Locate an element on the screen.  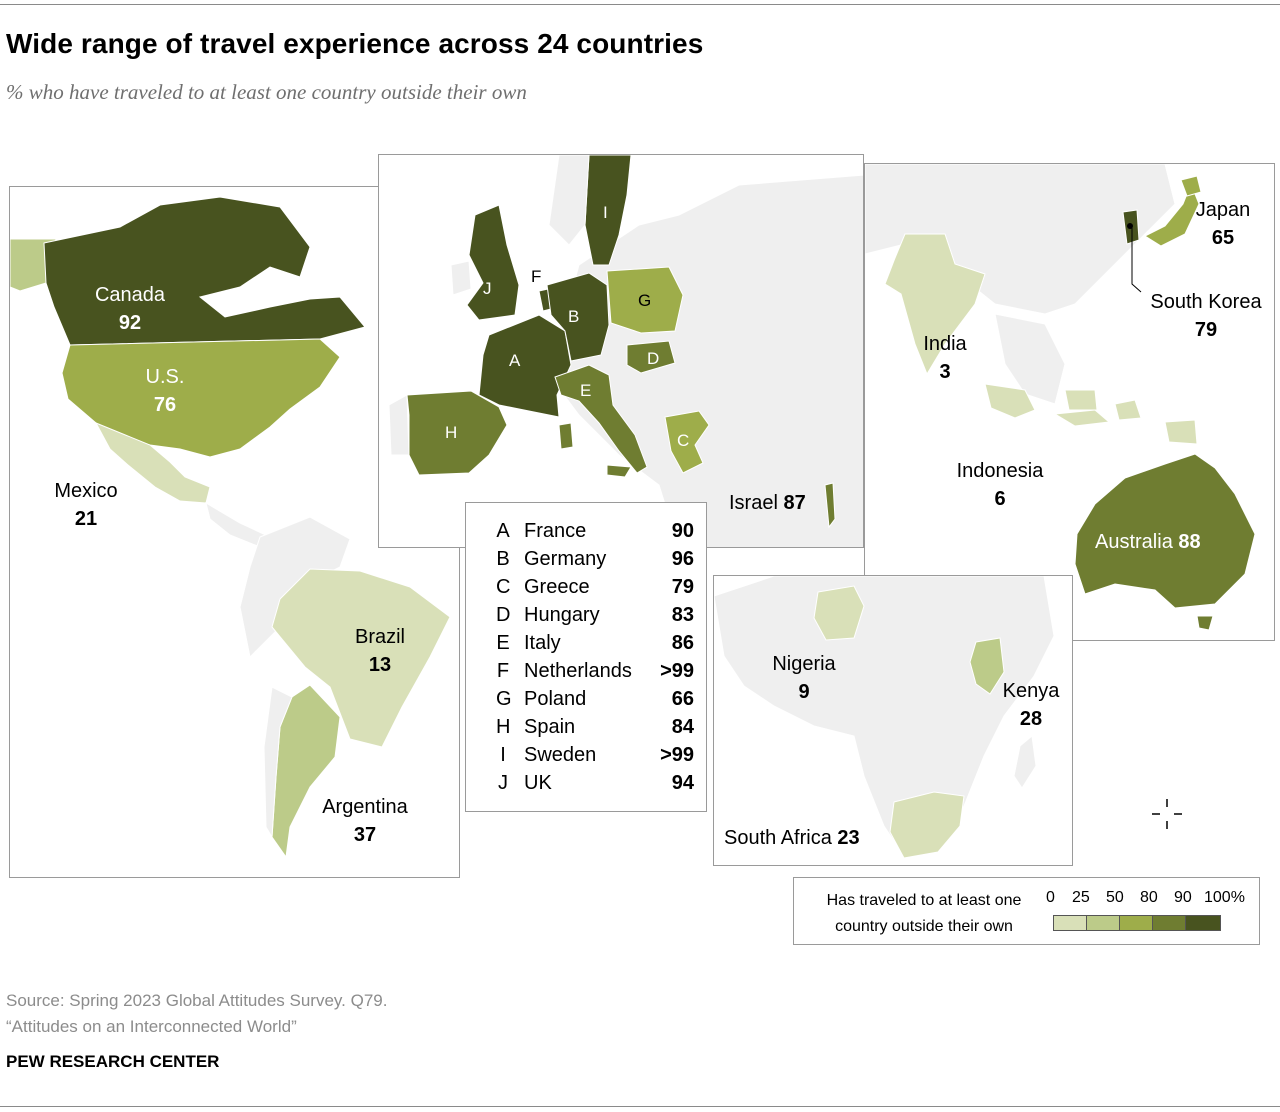
legend-tick-5: 100% is located at coordinates (1224, 897).